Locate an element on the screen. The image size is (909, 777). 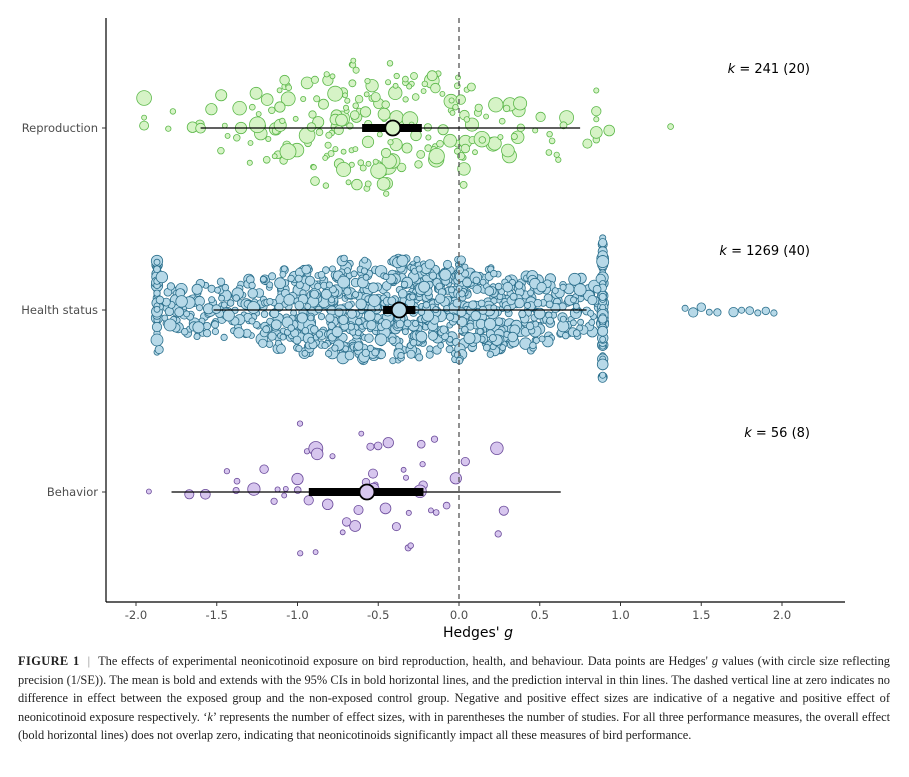
x-tick-label: 1.0 is located at coordinates (620, 615).